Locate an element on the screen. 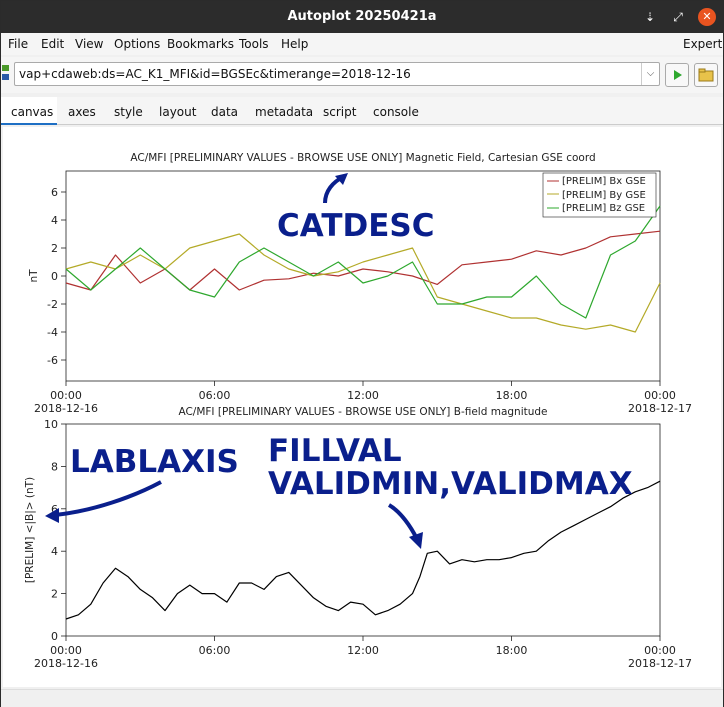 The image size is (724, 707). top-plot-series is located at coordinates (363, 269).